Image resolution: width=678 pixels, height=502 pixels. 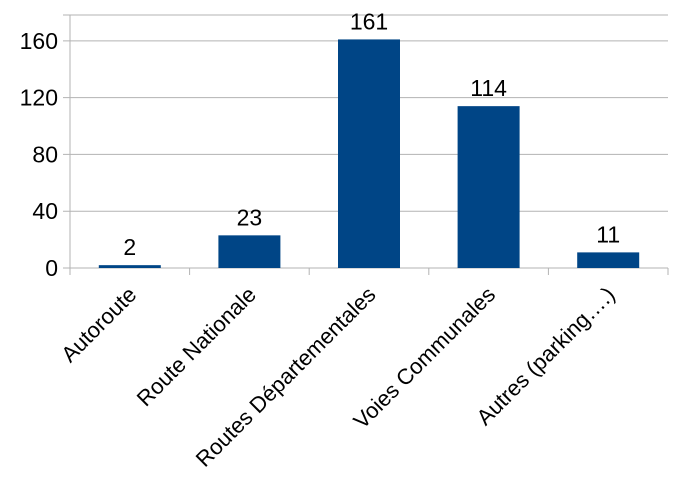 I want to click on y-tick-label: 160, so click(x=39, y=41).